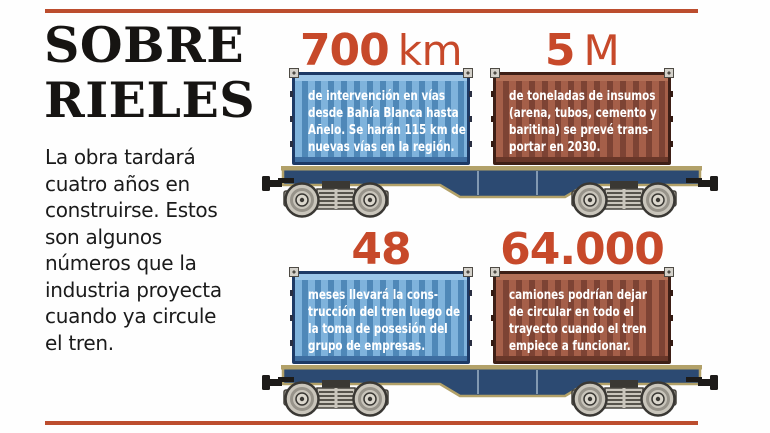 This screenshot has width=770, height=433. I want to click on stat-unit: M, so click(601, 50).